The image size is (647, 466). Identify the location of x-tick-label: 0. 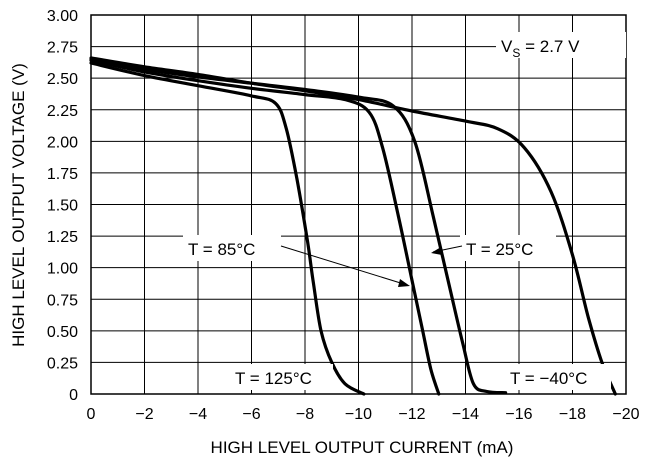
(91, 414).